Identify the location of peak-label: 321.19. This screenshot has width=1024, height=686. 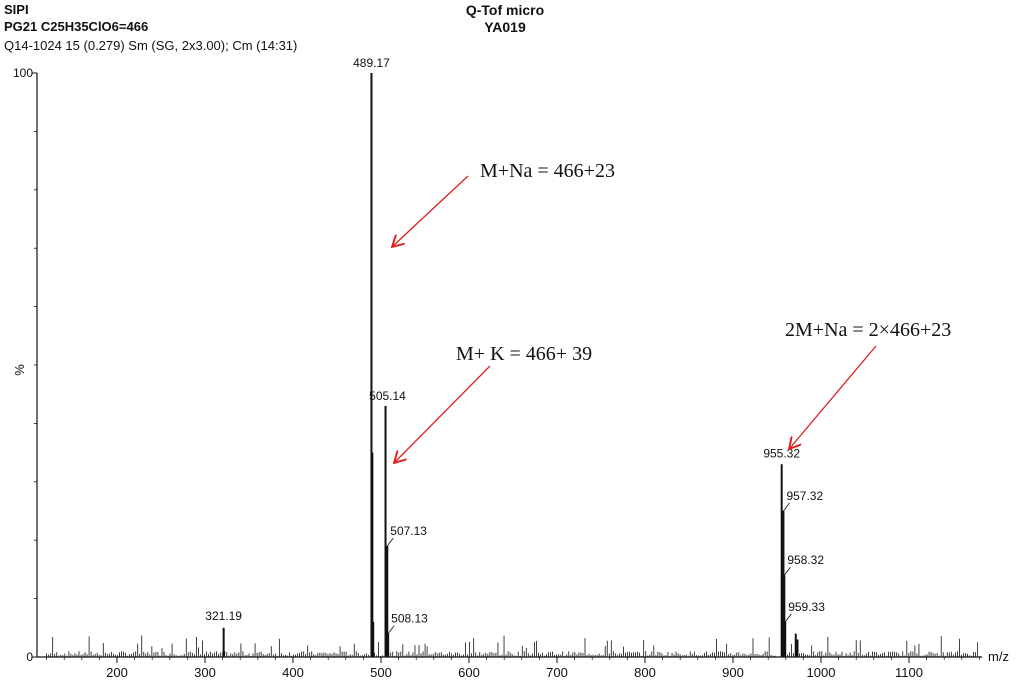
(223, 616).